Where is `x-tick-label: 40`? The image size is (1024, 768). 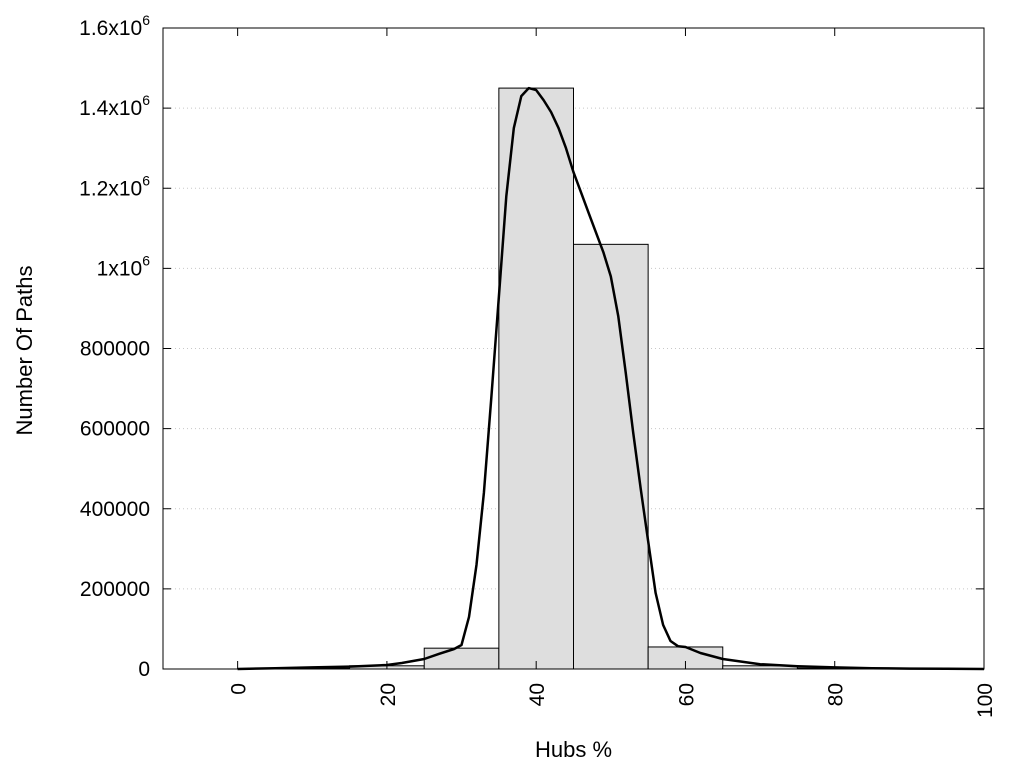
x-tick-label: 40 is located at coordinates (537, 694).